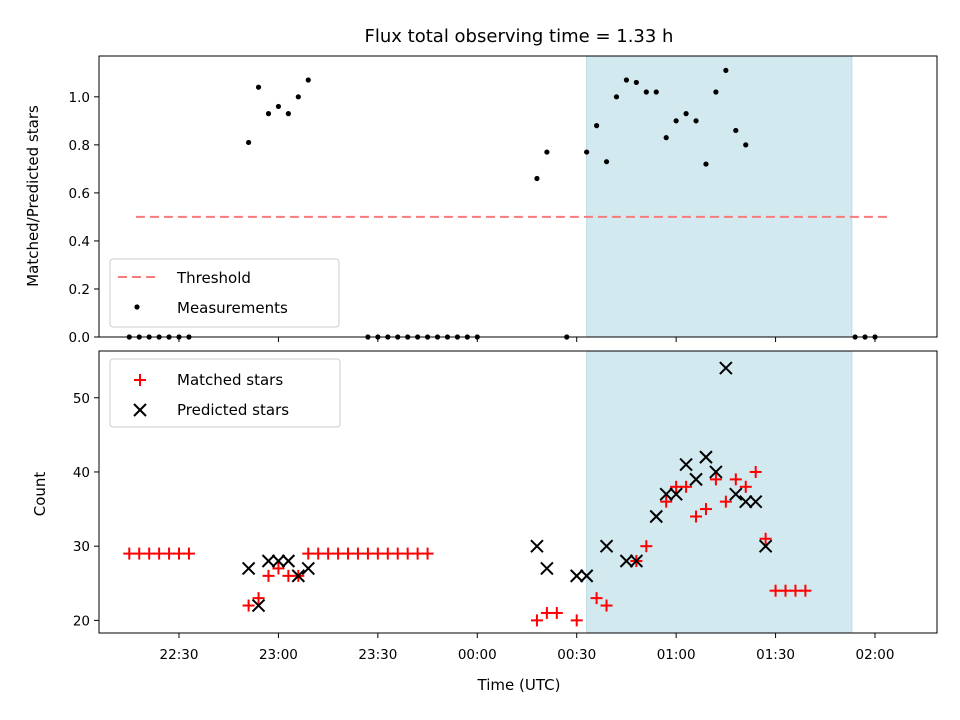 The image size is (960, 720). I want to click on legend-threshold-label: Threshold, so click(213, 278).